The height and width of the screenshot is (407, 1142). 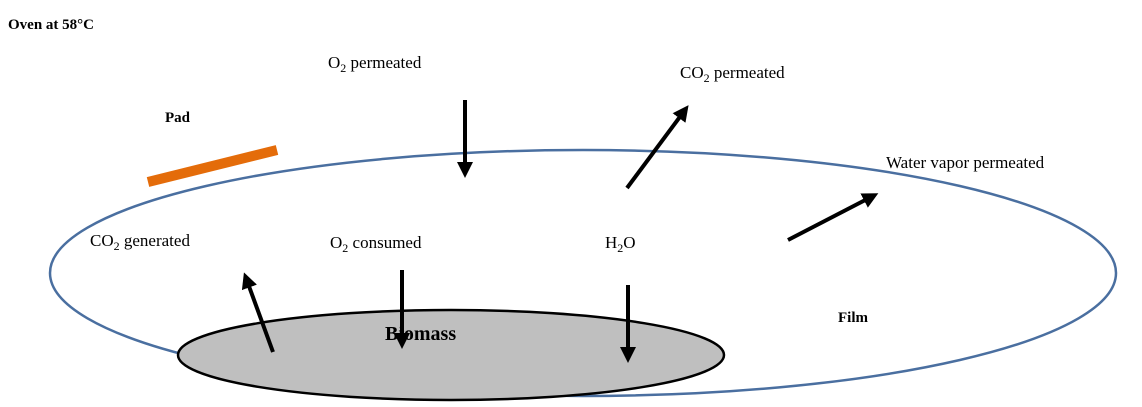 What do you see at coordinates (375, 64) in the screenshot?
I see `label: O2 permeated` at bounding box center [375, 64].